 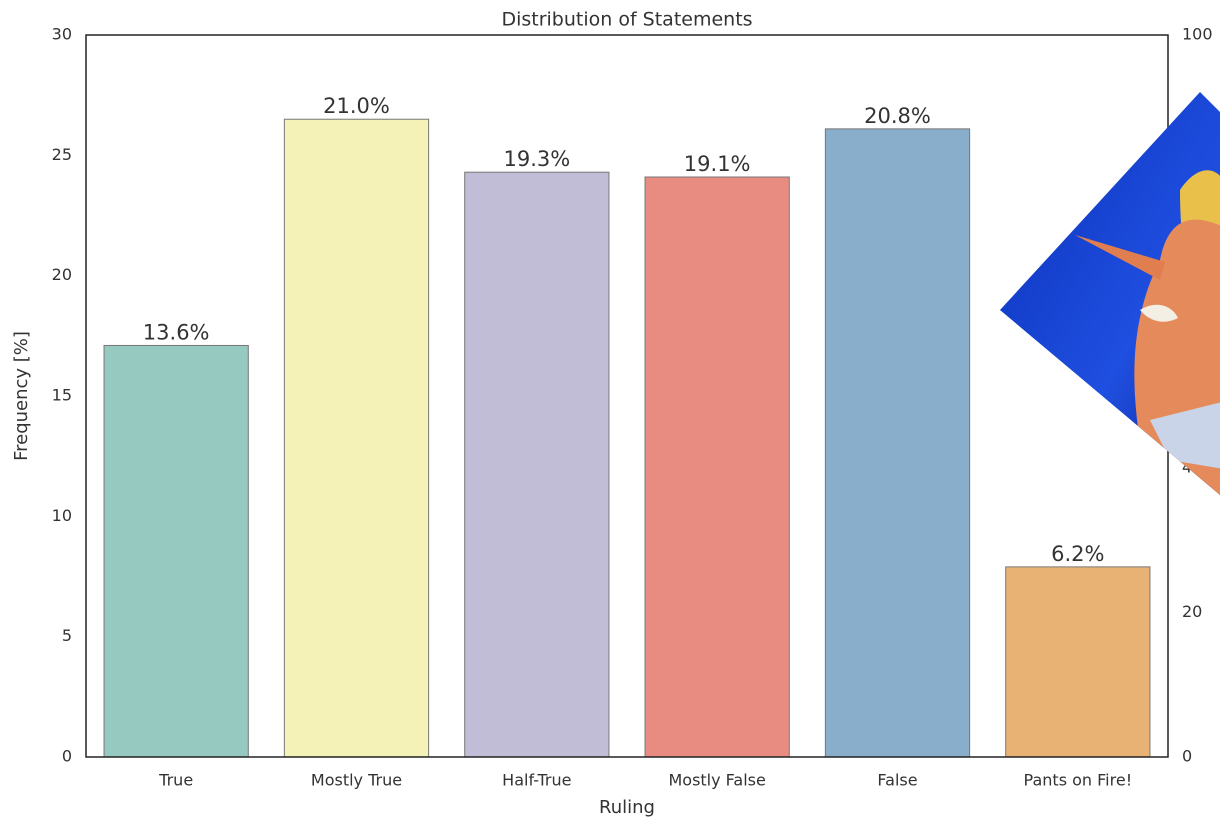 What do you see at coordinates (62, 395) in the screenshot?
I see `y-tick-label: 15` at bounding box center [62, 395].